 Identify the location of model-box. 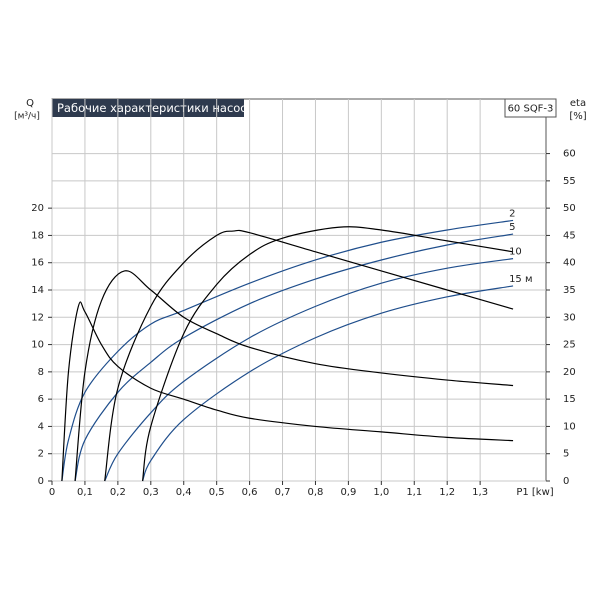
(530, 108).